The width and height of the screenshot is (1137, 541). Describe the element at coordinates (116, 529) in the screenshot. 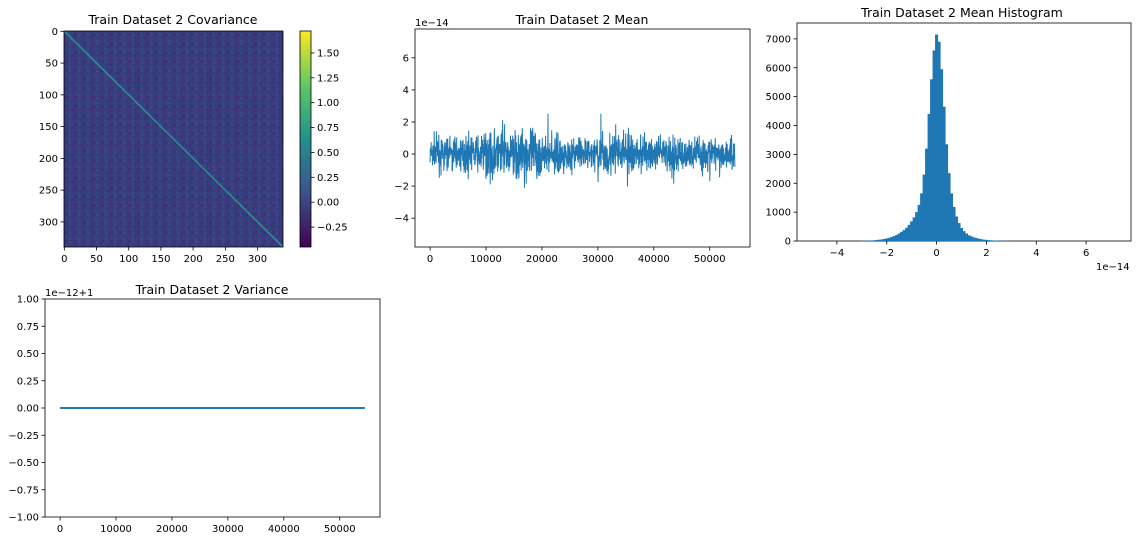

I see `x-tick-label: 10000` at that location.